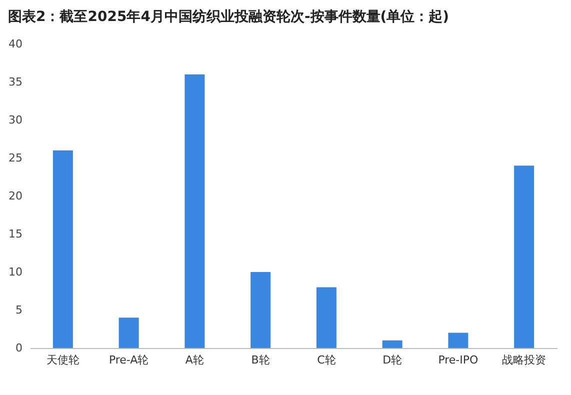 The image size is (571, 395). Describe the element at coordinates (63, 360) in the screenshot. I see `x-tick-label: 天使轮` at that location.